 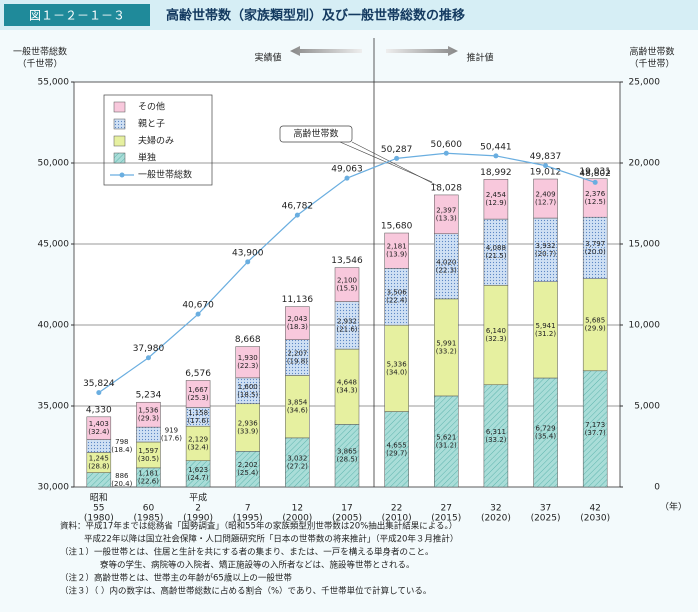 I want to click on share-label: (25.3), so click(x=198, y=398).